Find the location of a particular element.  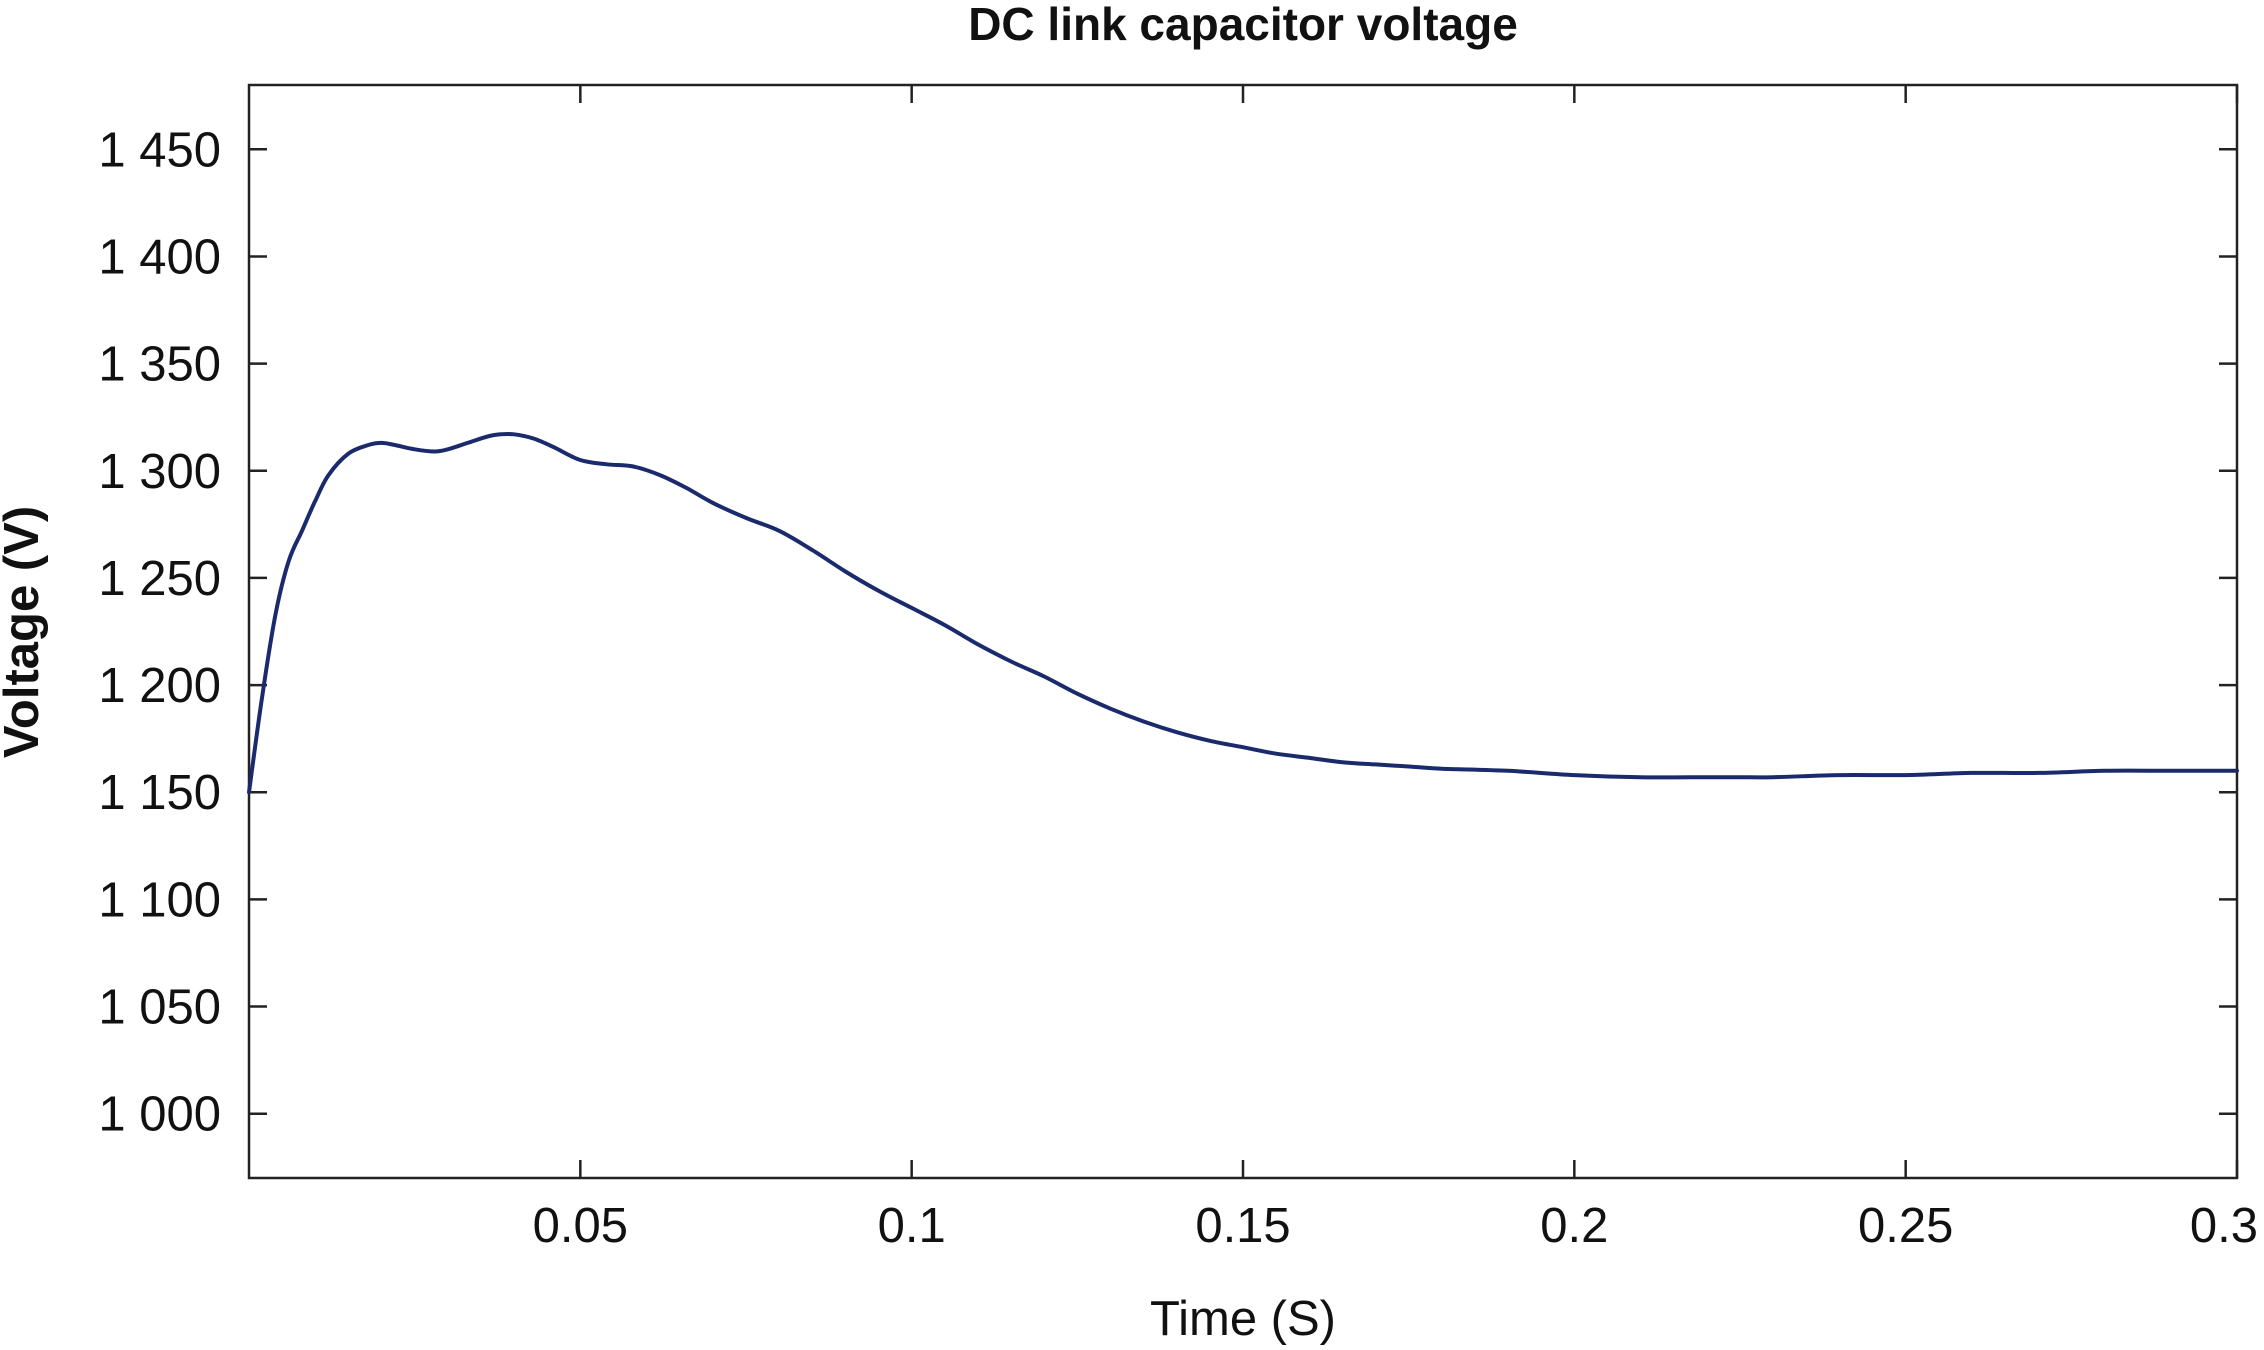

y-tick-label: 1 050 is located at coordinates (159, 1008).